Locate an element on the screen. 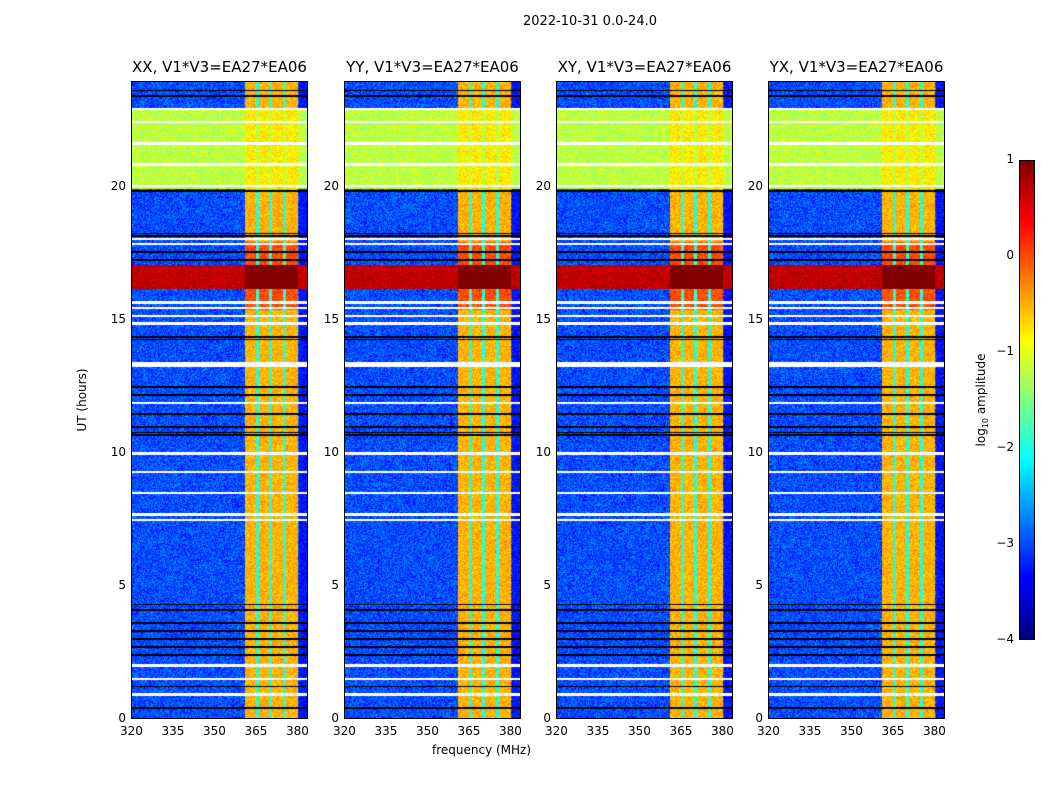 This screenshot has height=800, width=1050. panel-title: YX, V1*V3=EA27*EA06 is located at coordinates (856, 67).